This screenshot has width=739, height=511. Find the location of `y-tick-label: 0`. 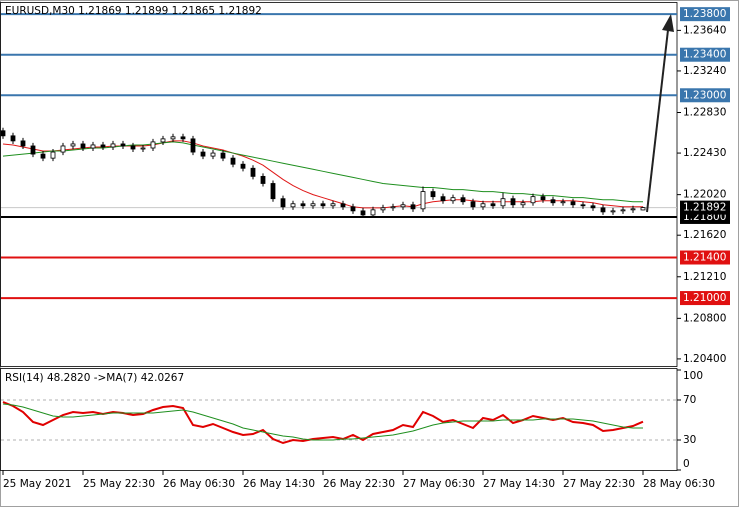

y-tick-label: 0 is located at coordinates (686, 464).